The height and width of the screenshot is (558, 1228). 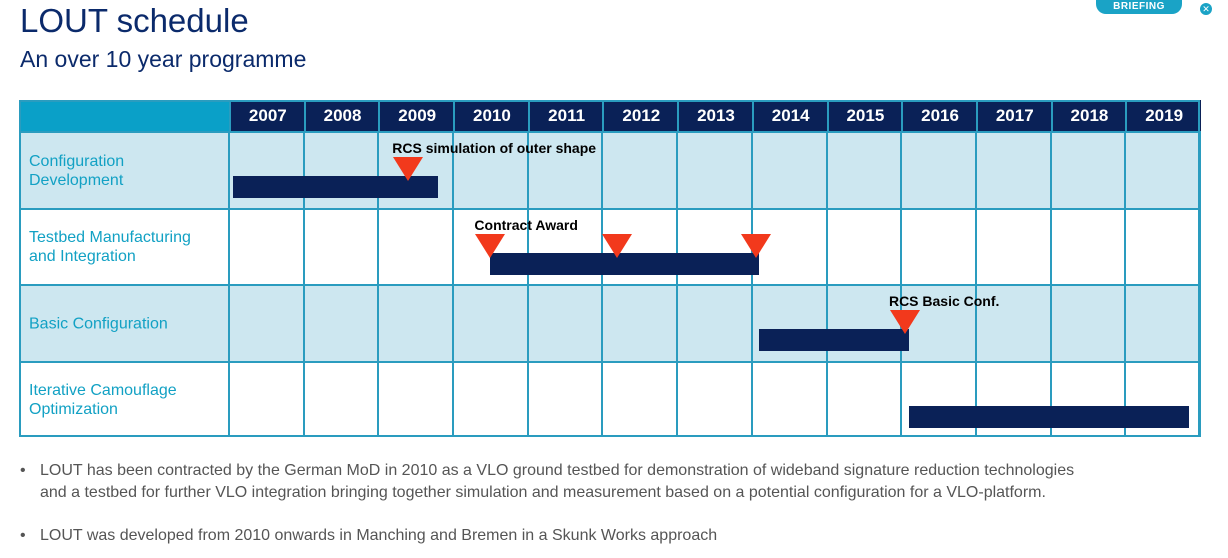 I want to click on row-label: Basic Configuration, so click(x=98, y=323).